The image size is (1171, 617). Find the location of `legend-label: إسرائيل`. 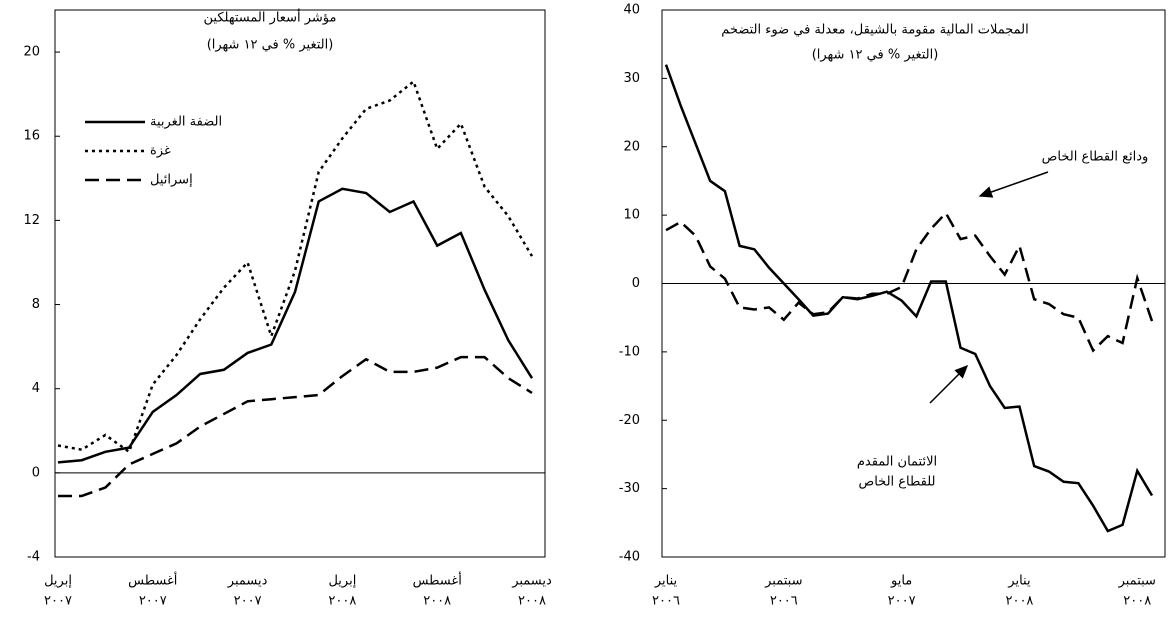

legend-label: إسرائيل is located at coordinates (171, 180).